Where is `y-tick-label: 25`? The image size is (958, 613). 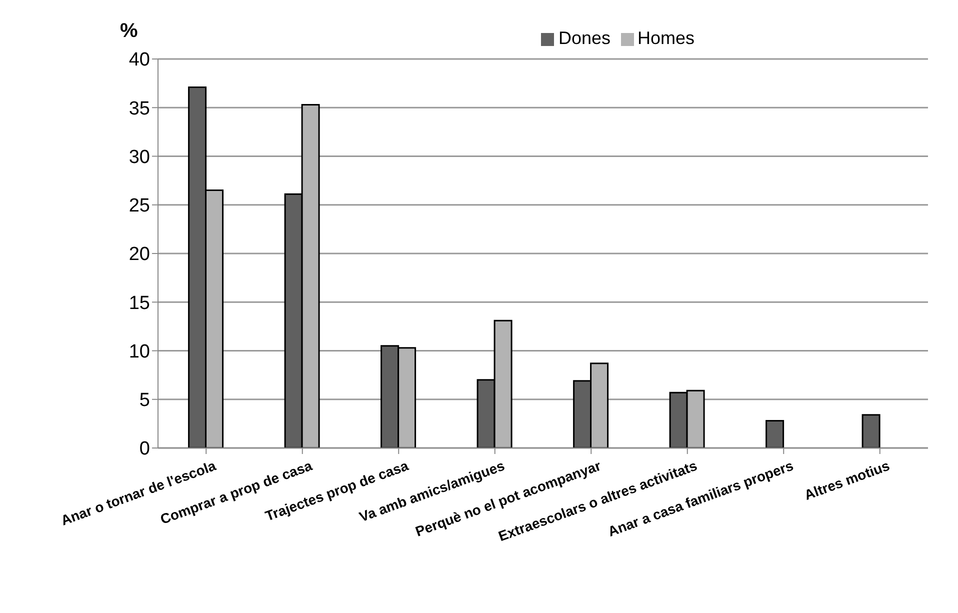 y-tick-label: 25 is located at coordinates (139, 206).